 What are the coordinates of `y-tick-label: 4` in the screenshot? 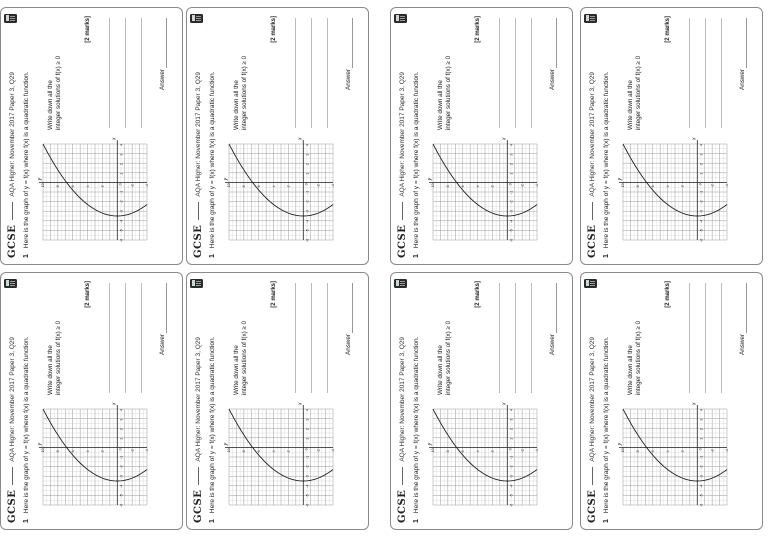 It's located at (478, 186).